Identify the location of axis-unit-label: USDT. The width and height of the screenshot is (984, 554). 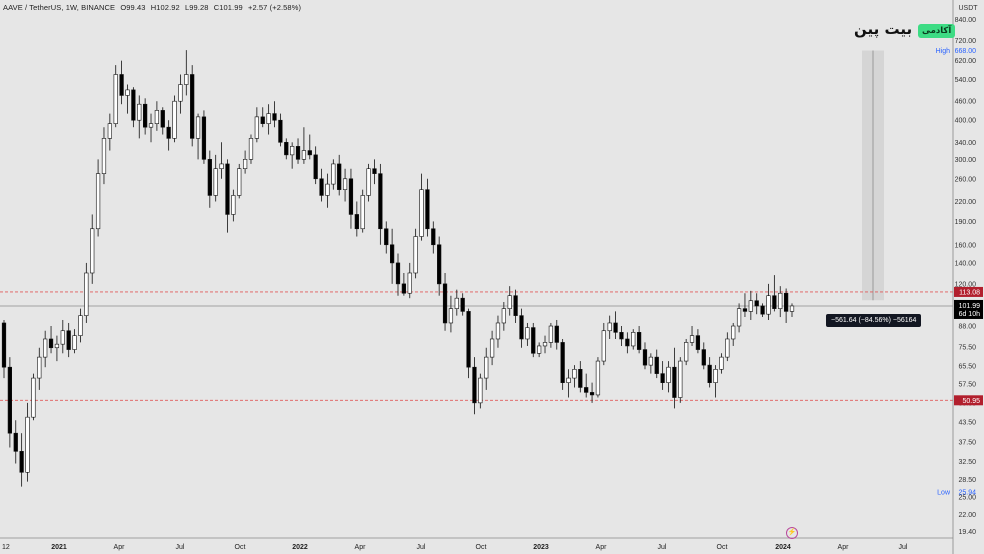
(968, 8).